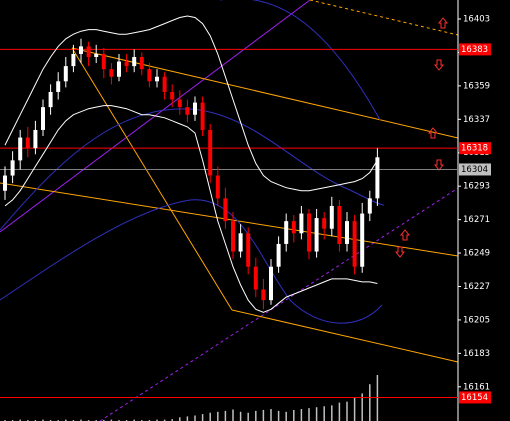 This screenshot has width=510, height=421. What do you see at coordinates (476, 19) in the screenshot?
I see `y-tick-label: 16403` at bounding box center [476, 19].